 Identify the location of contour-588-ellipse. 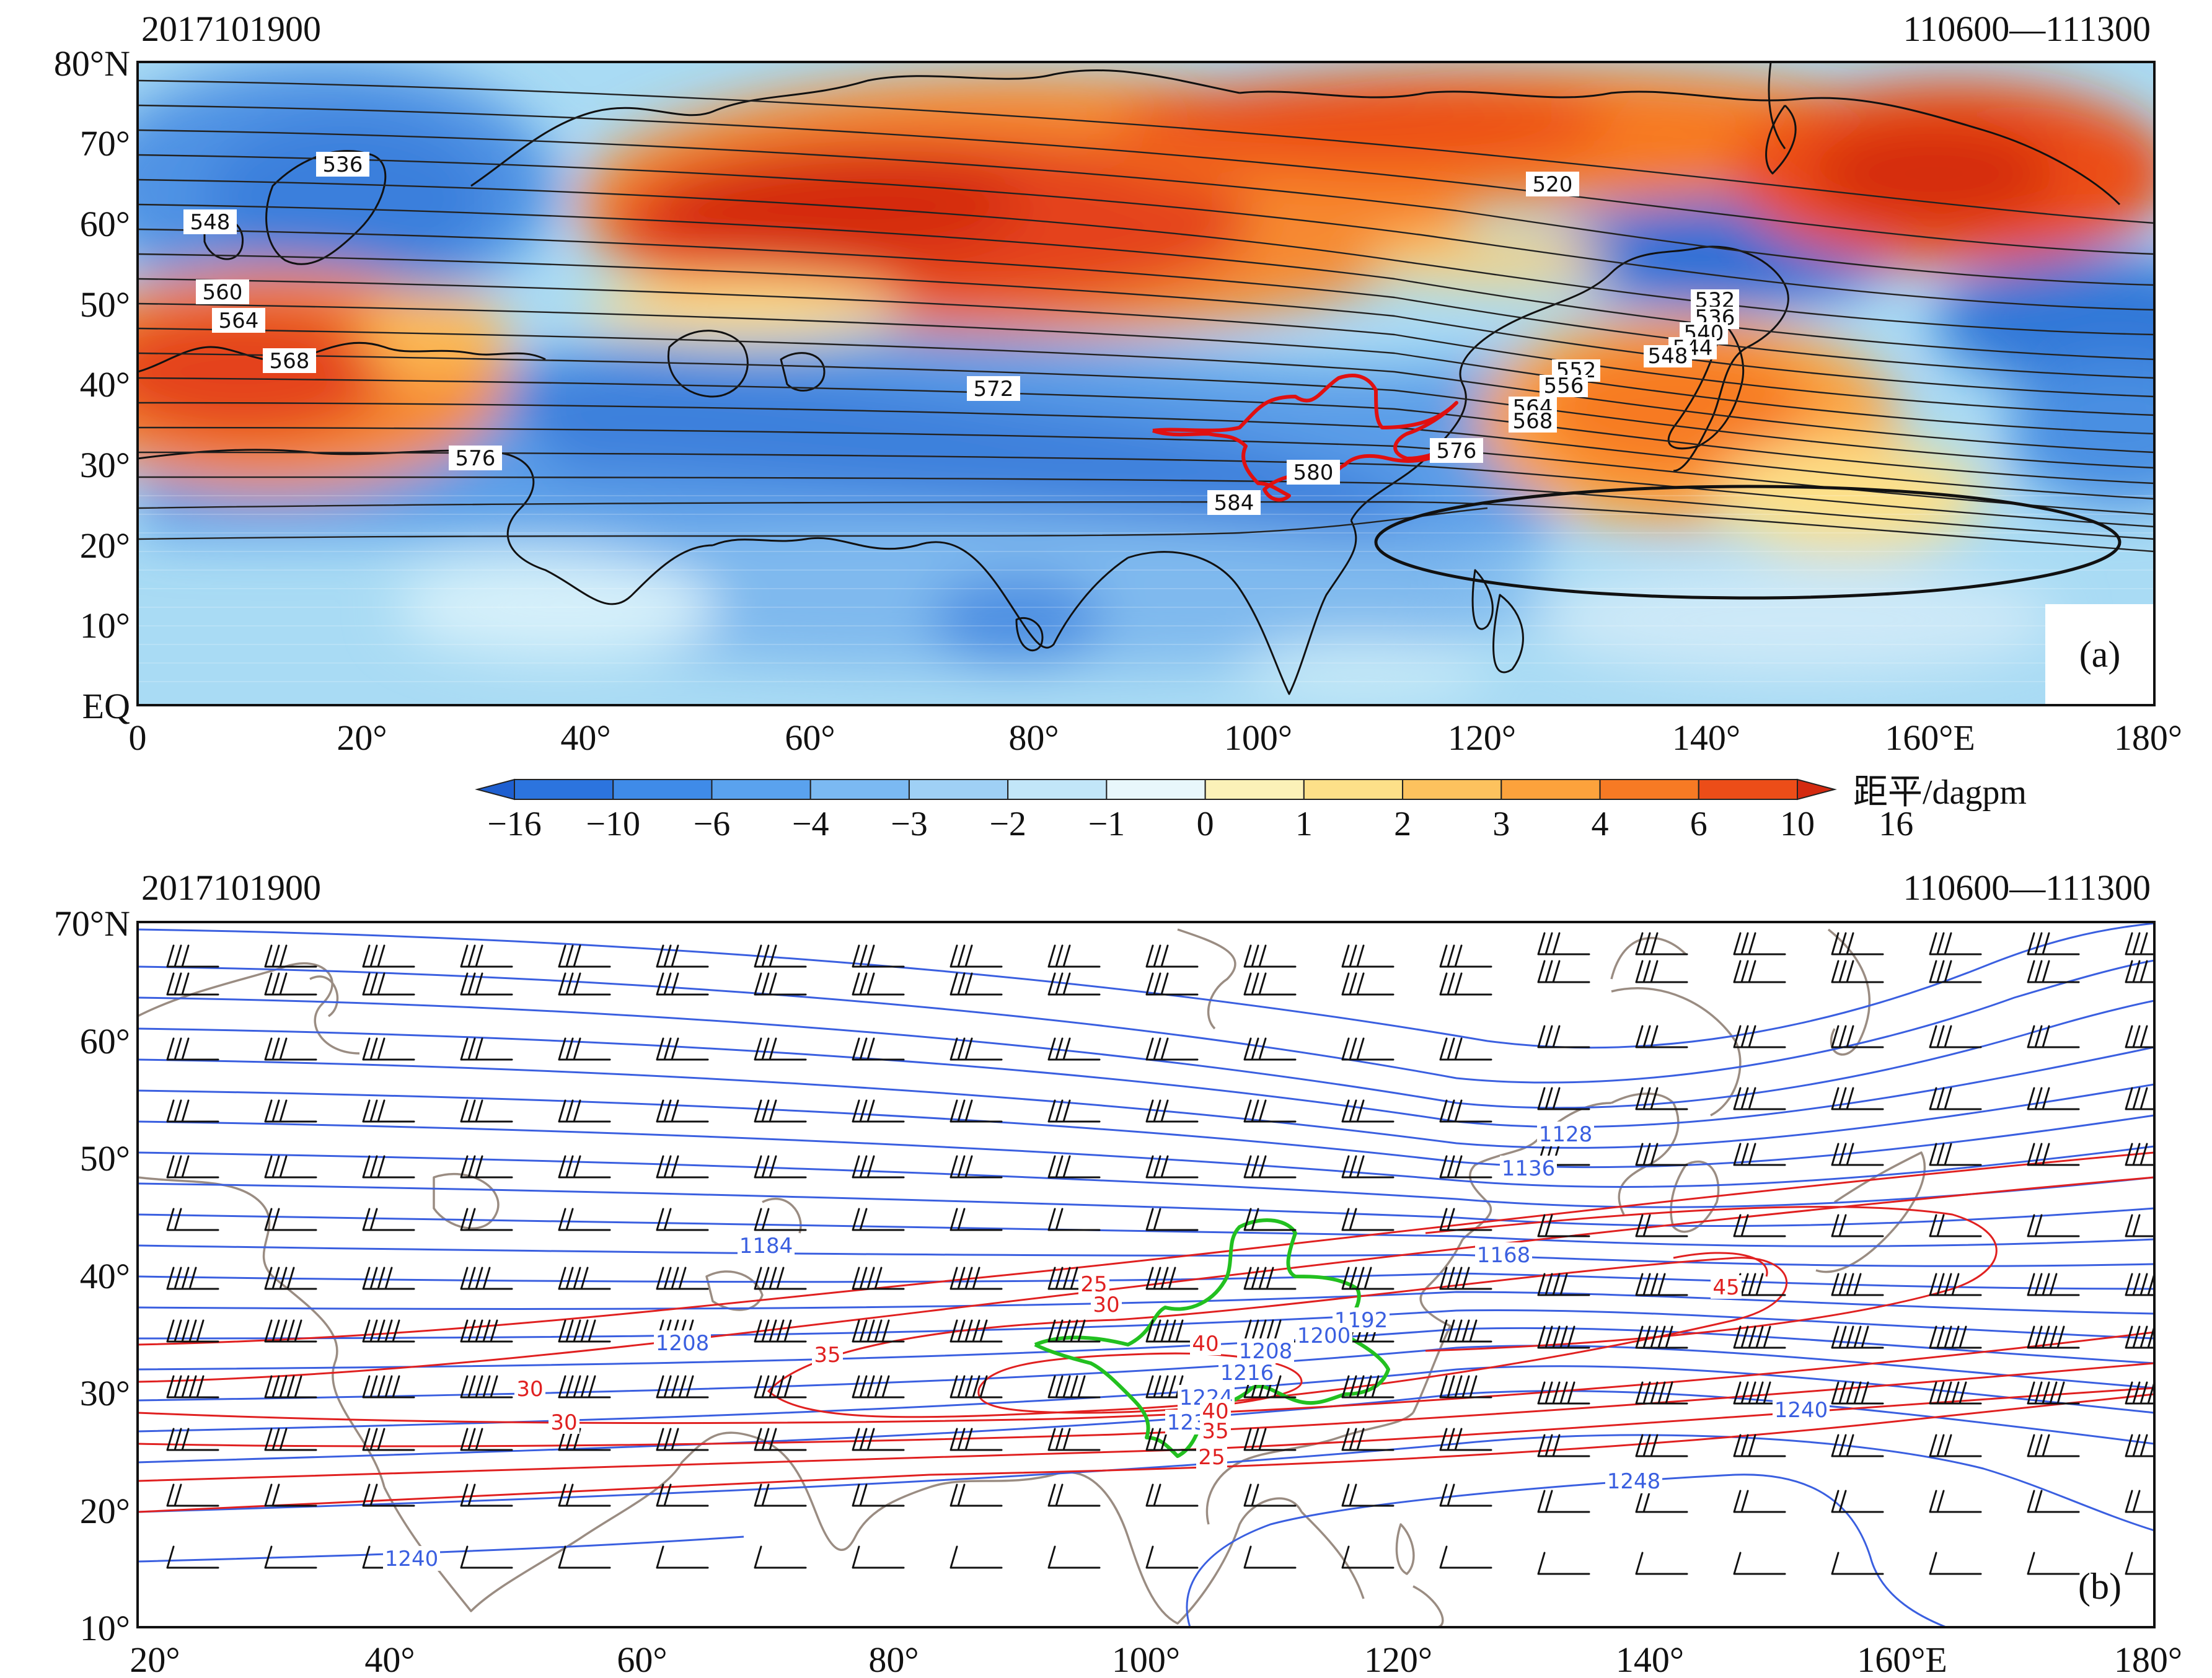
(1748, 543).